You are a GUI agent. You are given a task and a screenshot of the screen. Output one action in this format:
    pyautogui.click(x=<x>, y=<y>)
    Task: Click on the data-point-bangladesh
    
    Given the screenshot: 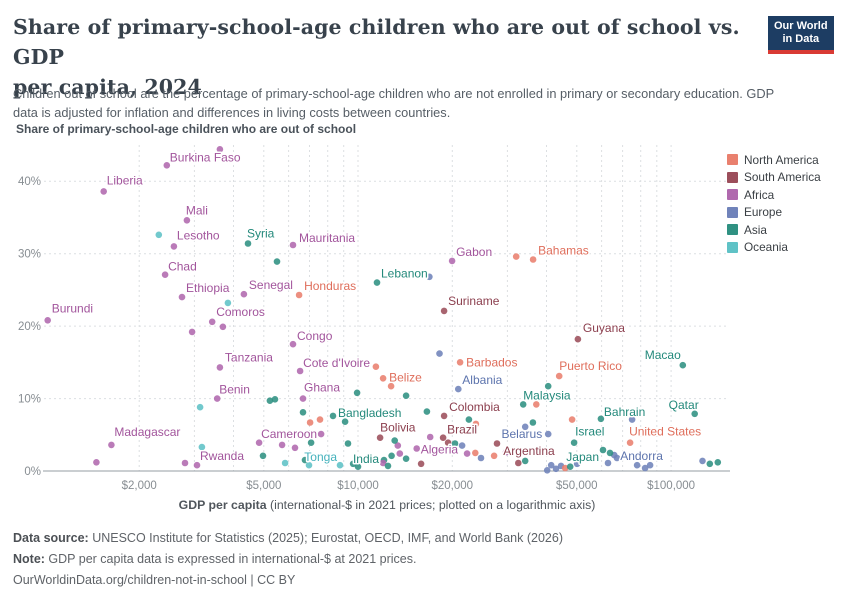 What is the action you would take?
    pyautogui.click(x=333, y=416)
    